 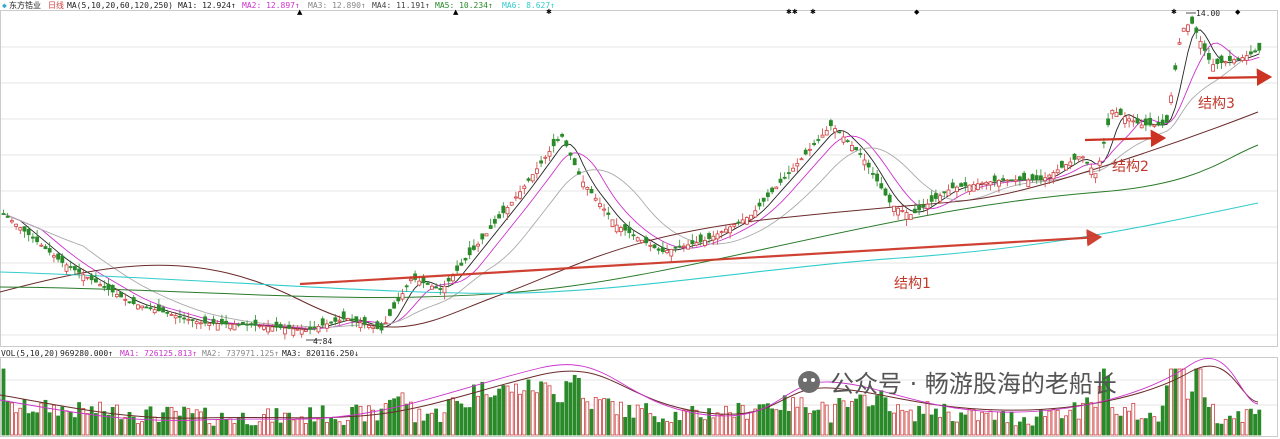 I want to click on vol-value: 969280.000↑, so click(x=86, y=353).